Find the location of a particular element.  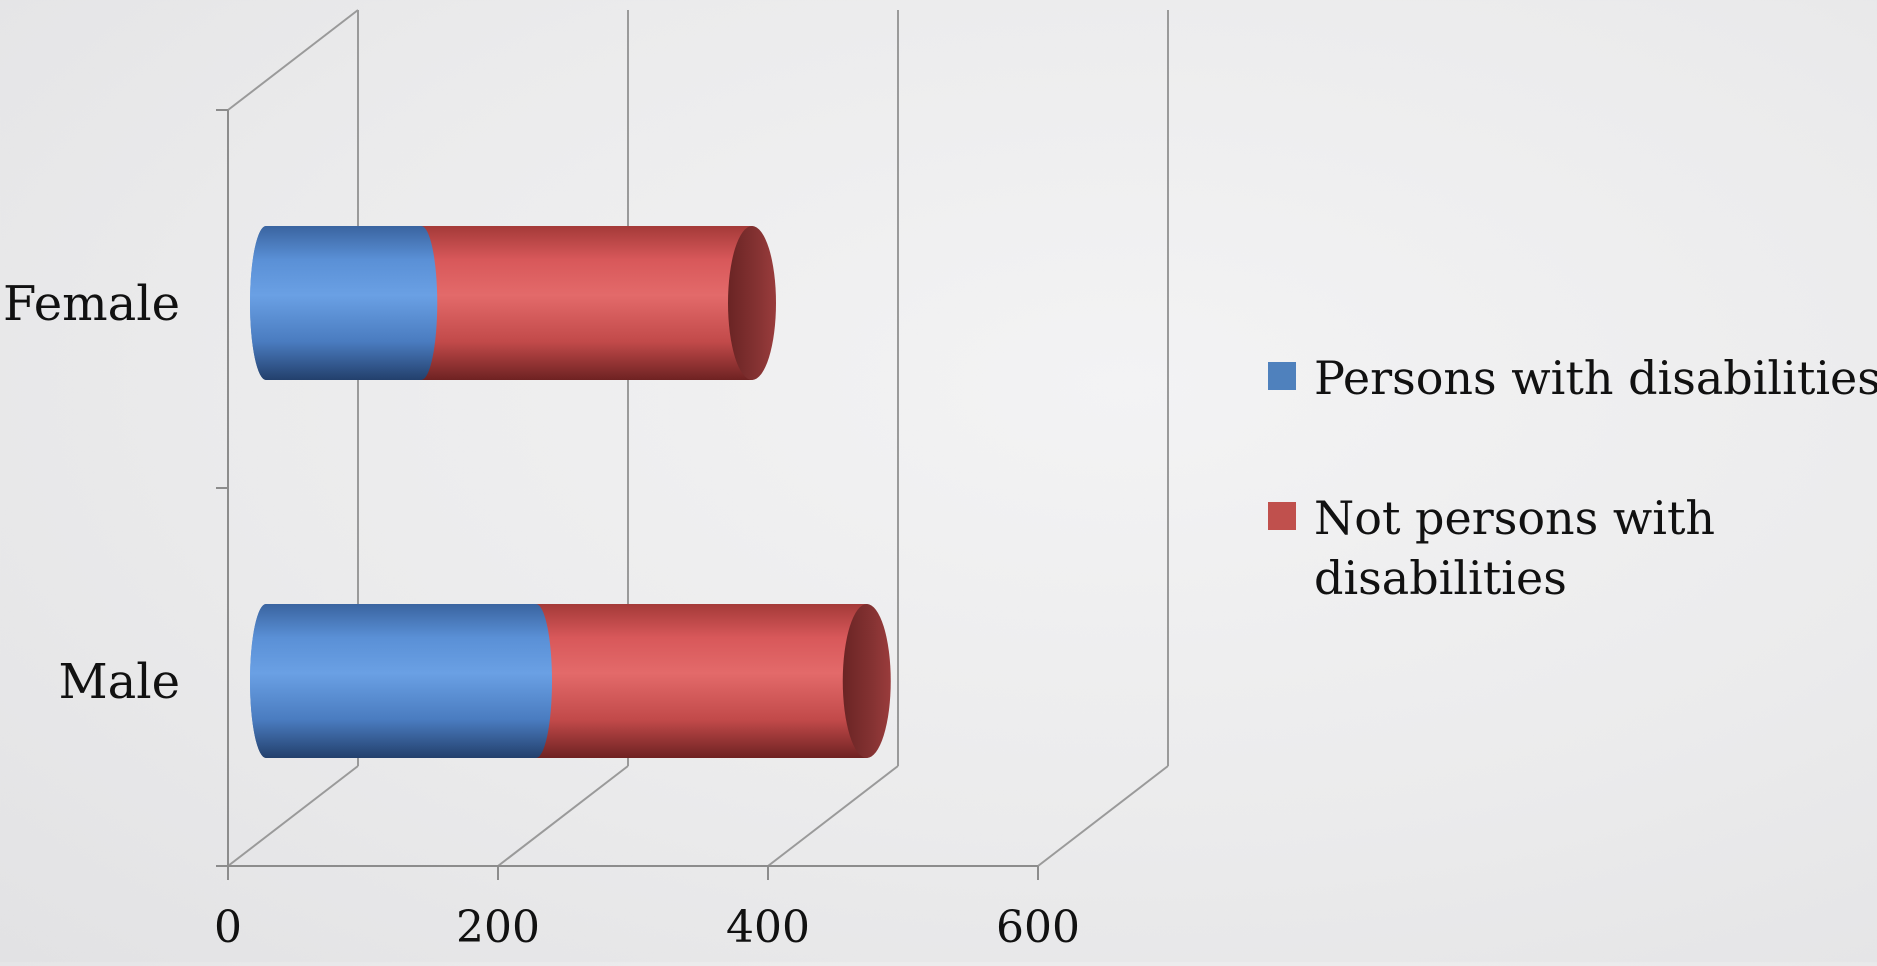

category-label: Female is located at coordinates (91, 304).